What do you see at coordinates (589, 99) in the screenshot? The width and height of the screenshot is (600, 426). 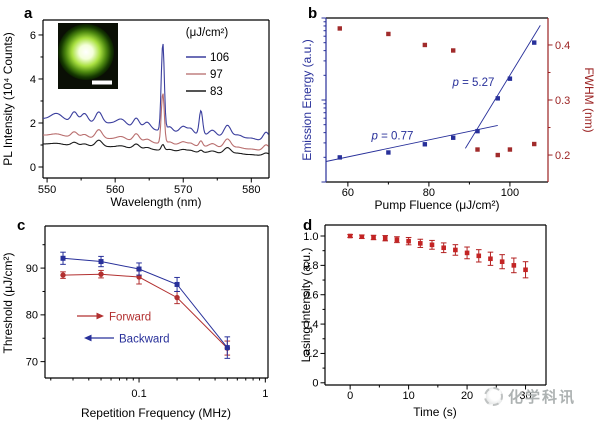 I see `b-right-axis-label: FWHM (nm)` at bounding box center [589, 99].